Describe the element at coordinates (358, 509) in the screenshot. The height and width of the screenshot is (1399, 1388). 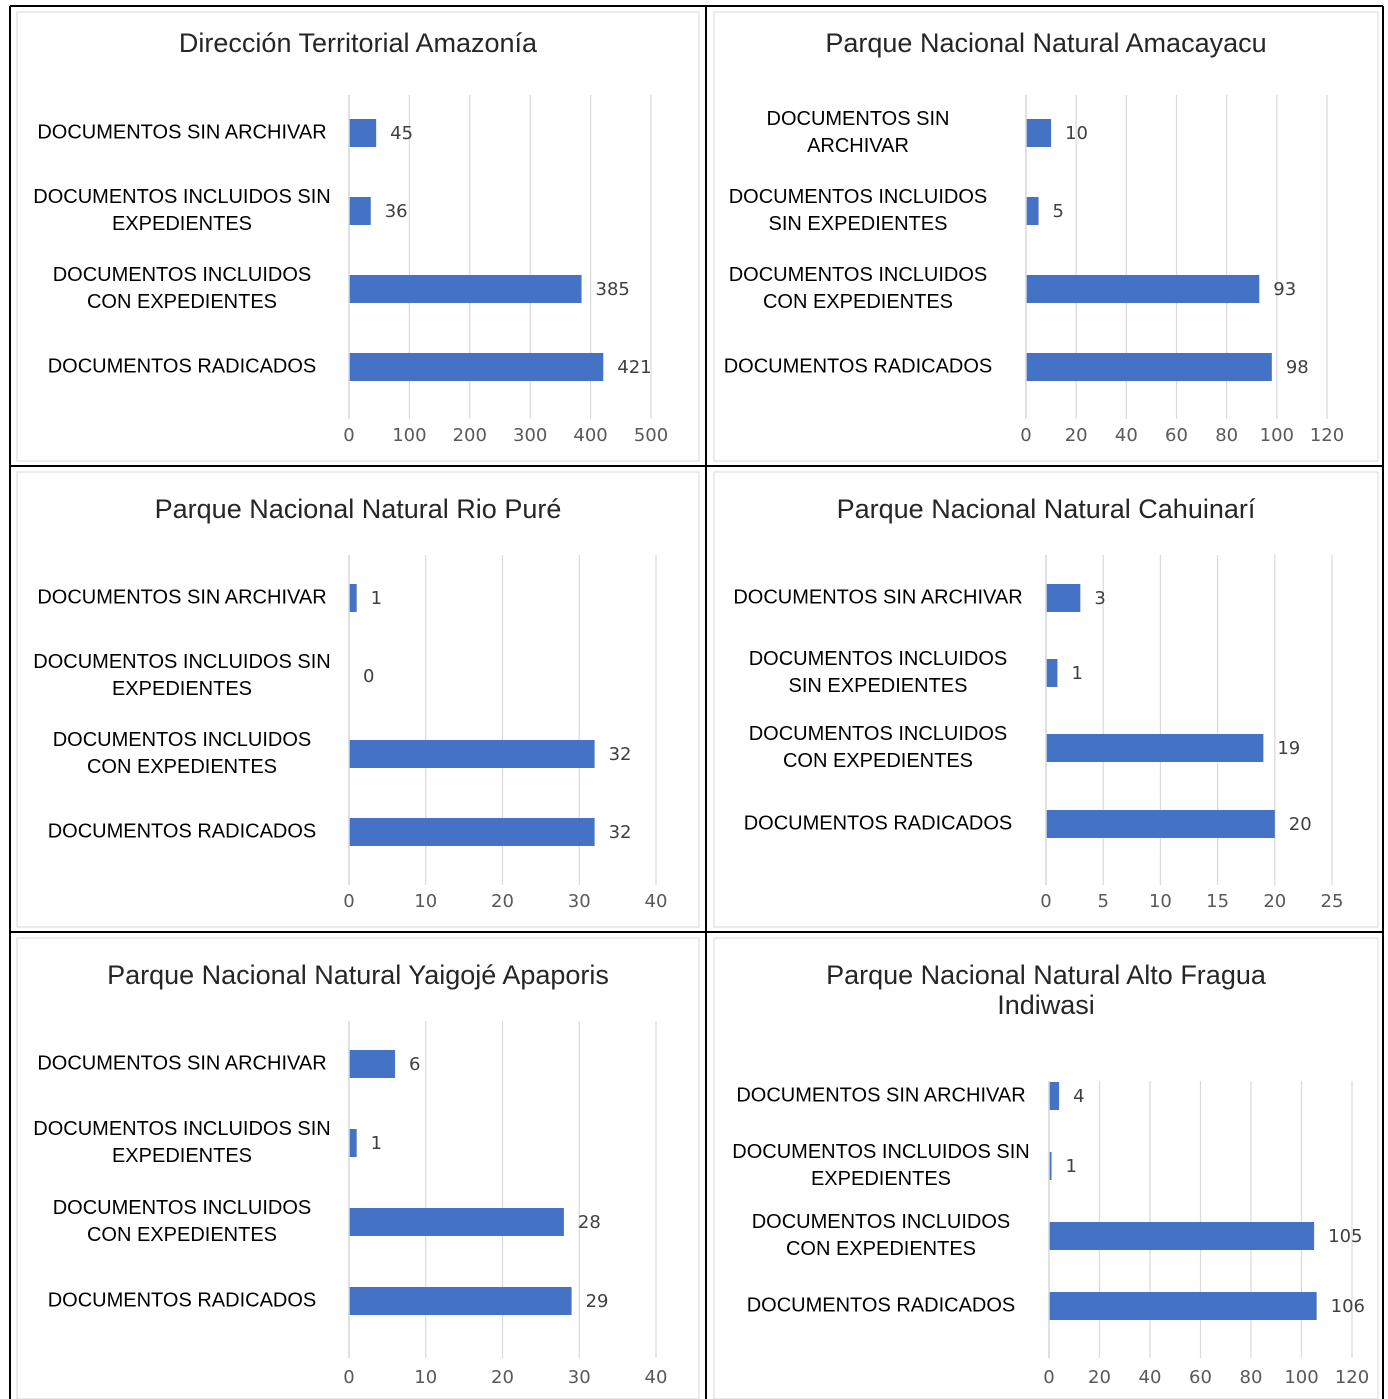
I see `chart-title: Parque Nacional Natural Rio Puré` at that location.